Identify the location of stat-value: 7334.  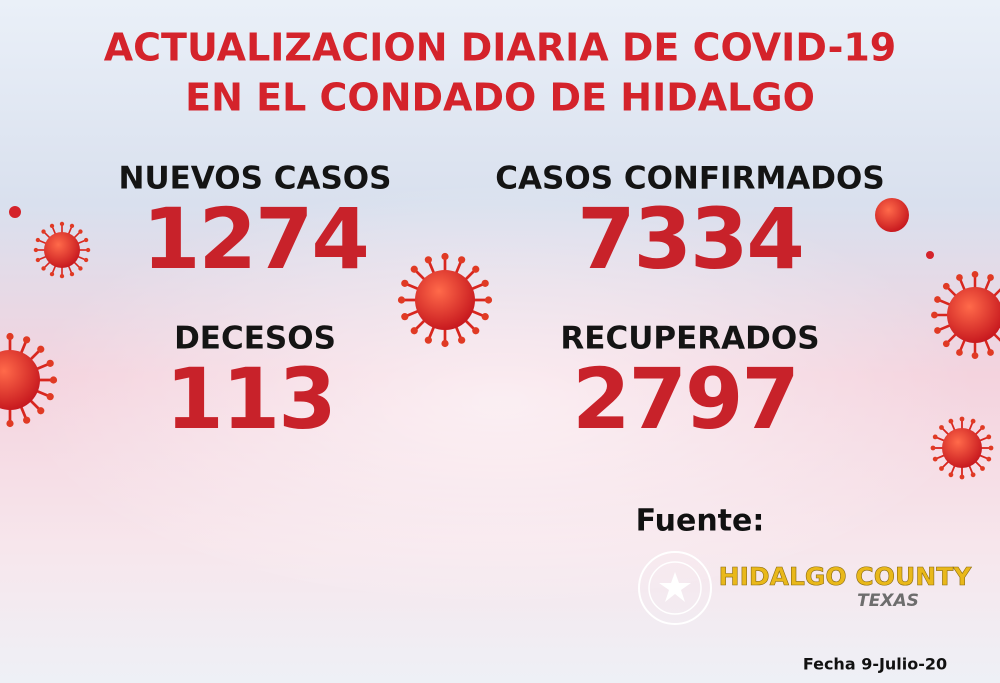
(690, 239).